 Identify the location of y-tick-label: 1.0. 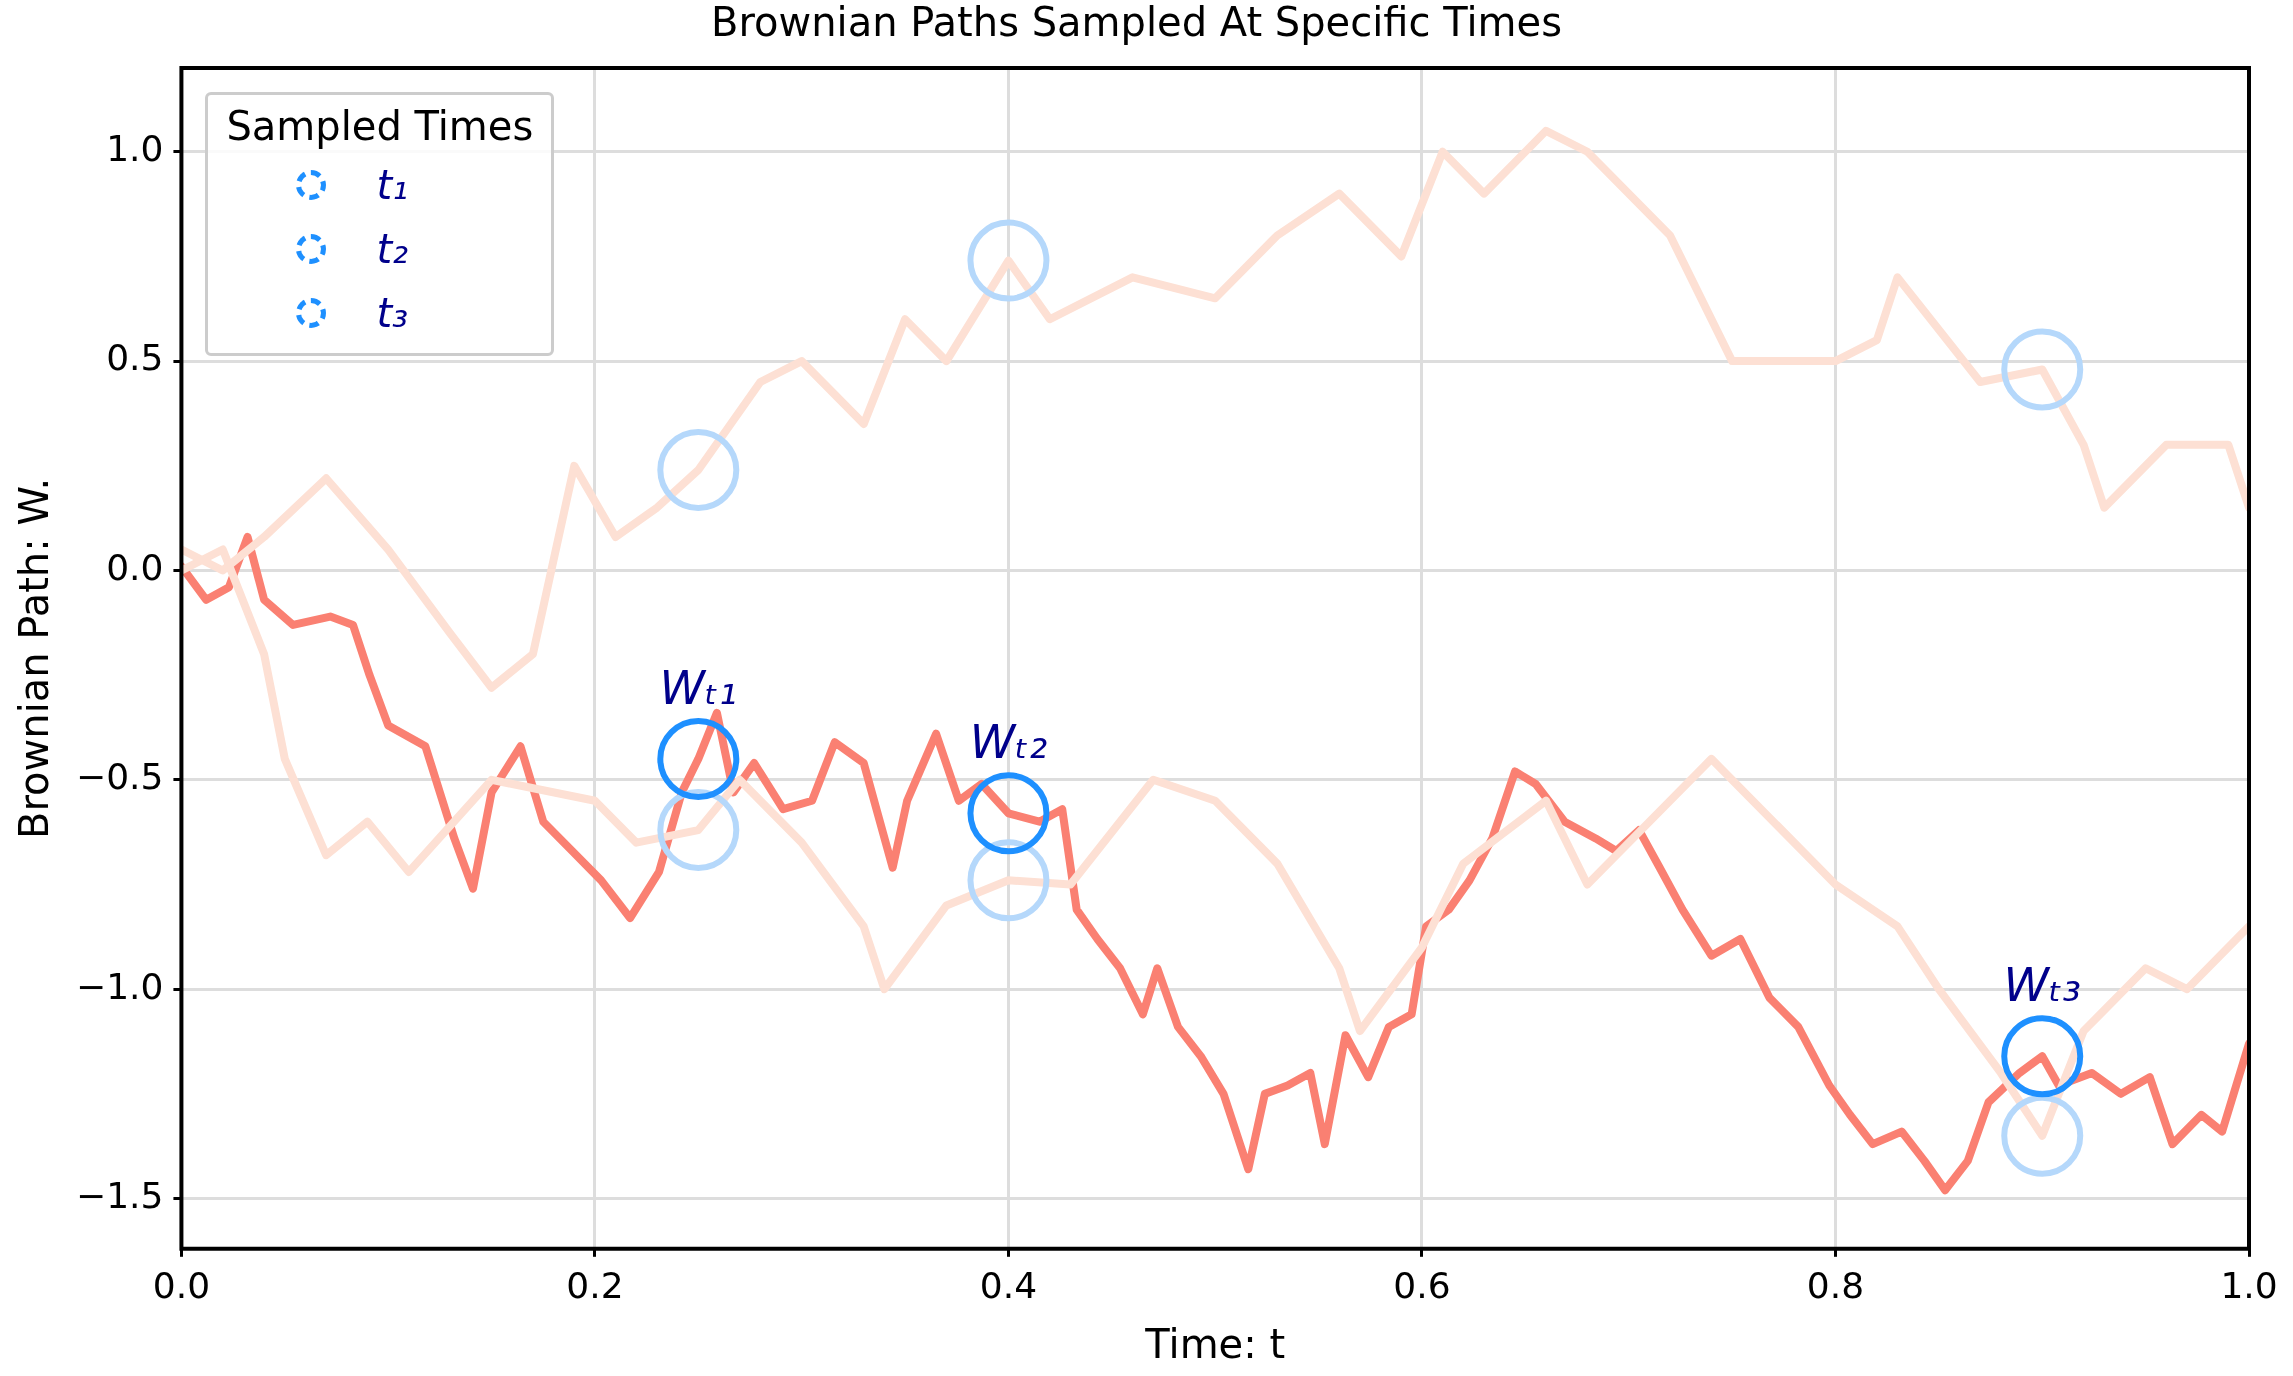
(135, 149).